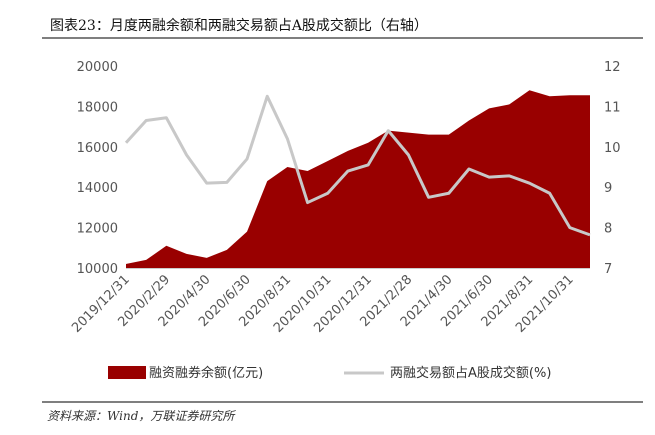  What do you see at coordinates (608, 229) in the screenshot?
I see `y-right-tick-label: 8` at bounding box center [608, 229].